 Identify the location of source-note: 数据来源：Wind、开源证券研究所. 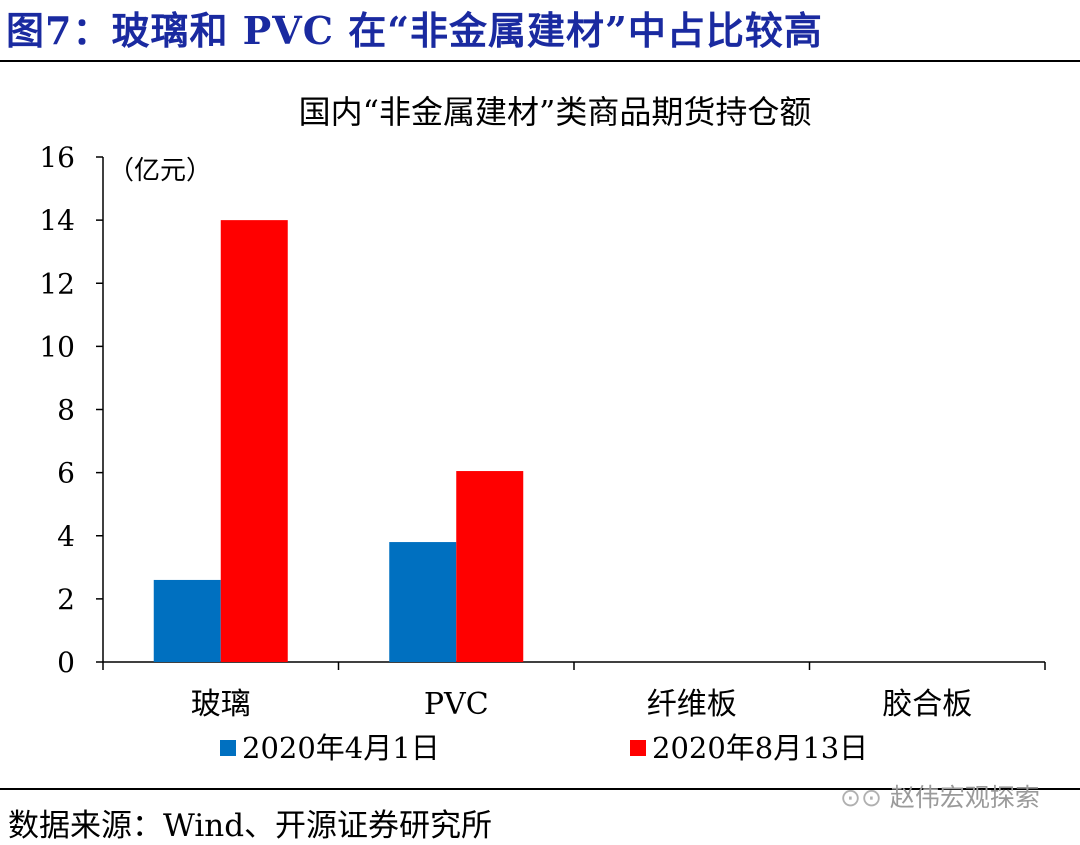
(250, 826).